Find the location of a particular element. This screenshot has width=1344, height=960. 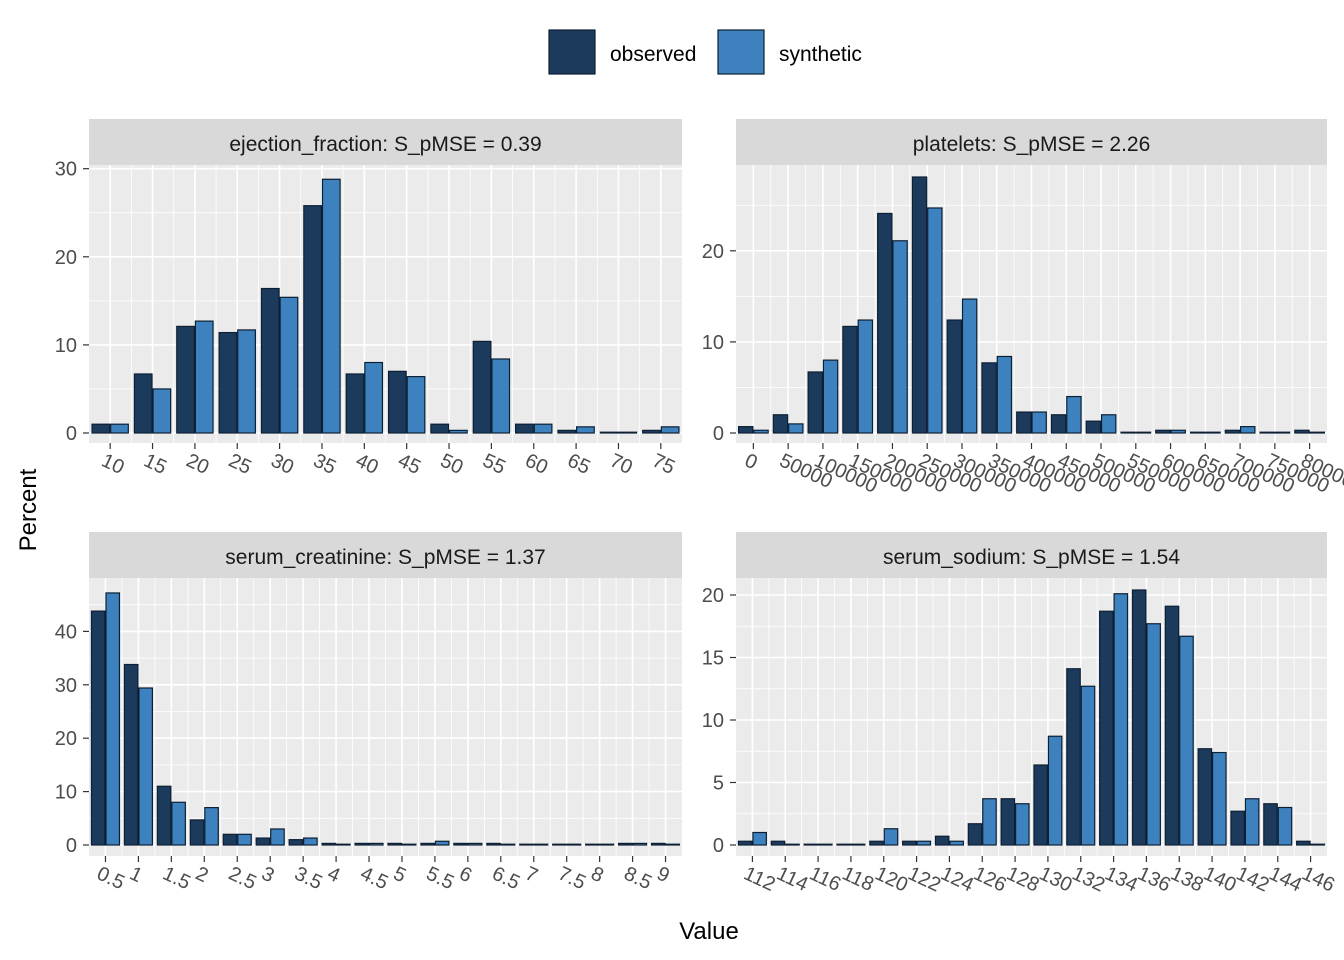

x-tick-label: 0 is located at coordinates (750, 462).